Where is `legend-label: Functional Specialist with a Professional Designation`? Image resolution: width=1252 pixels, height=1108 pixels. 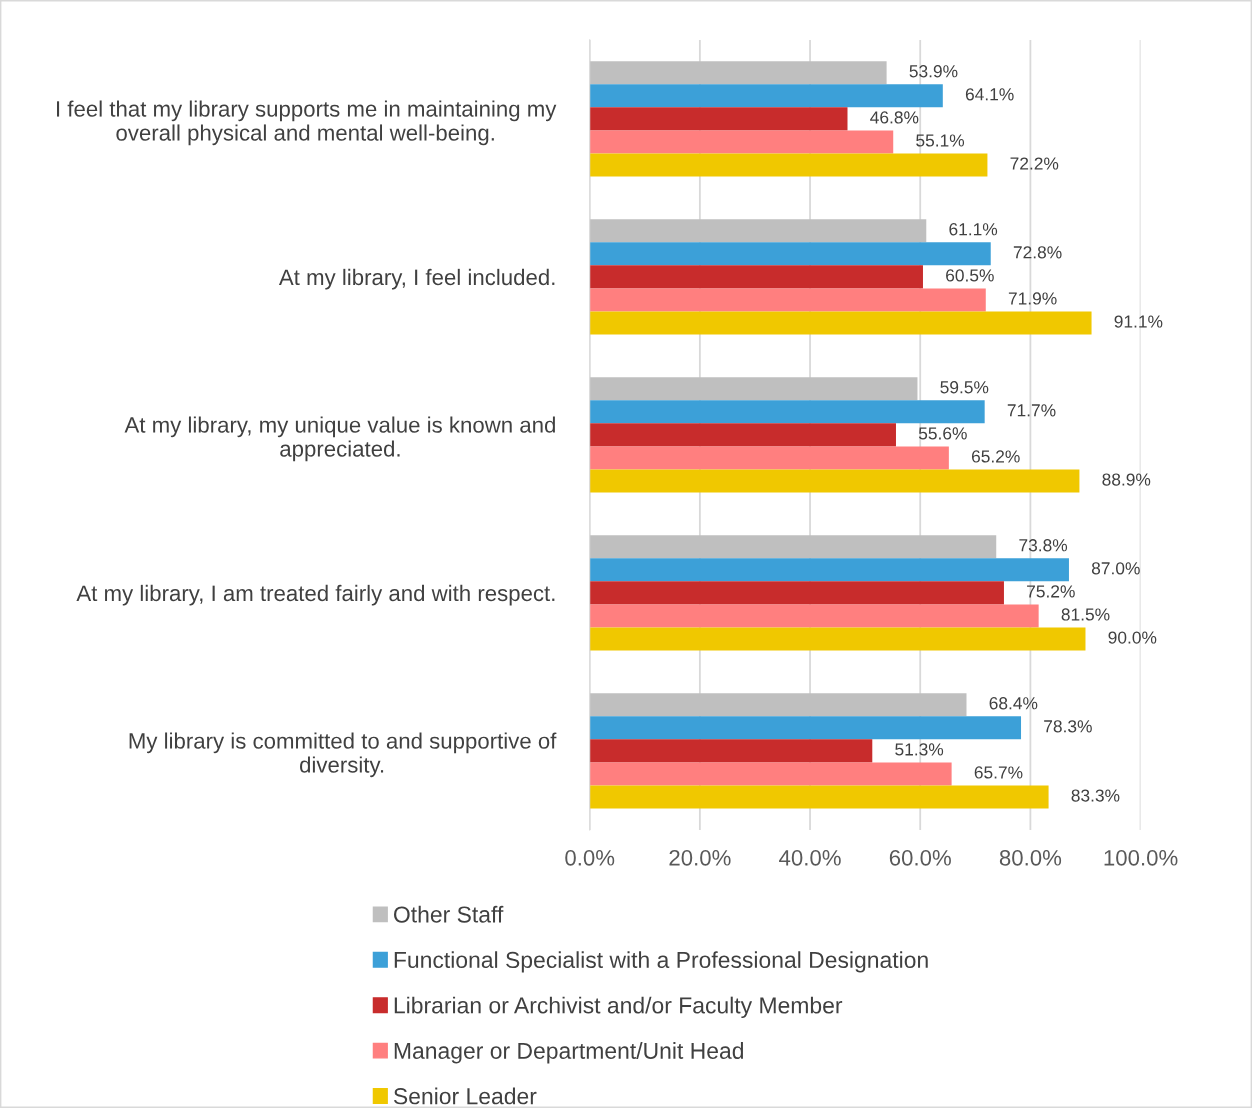 legend-label: Functional Specialist with a Professional Designation is located at coordinates (661, 962).